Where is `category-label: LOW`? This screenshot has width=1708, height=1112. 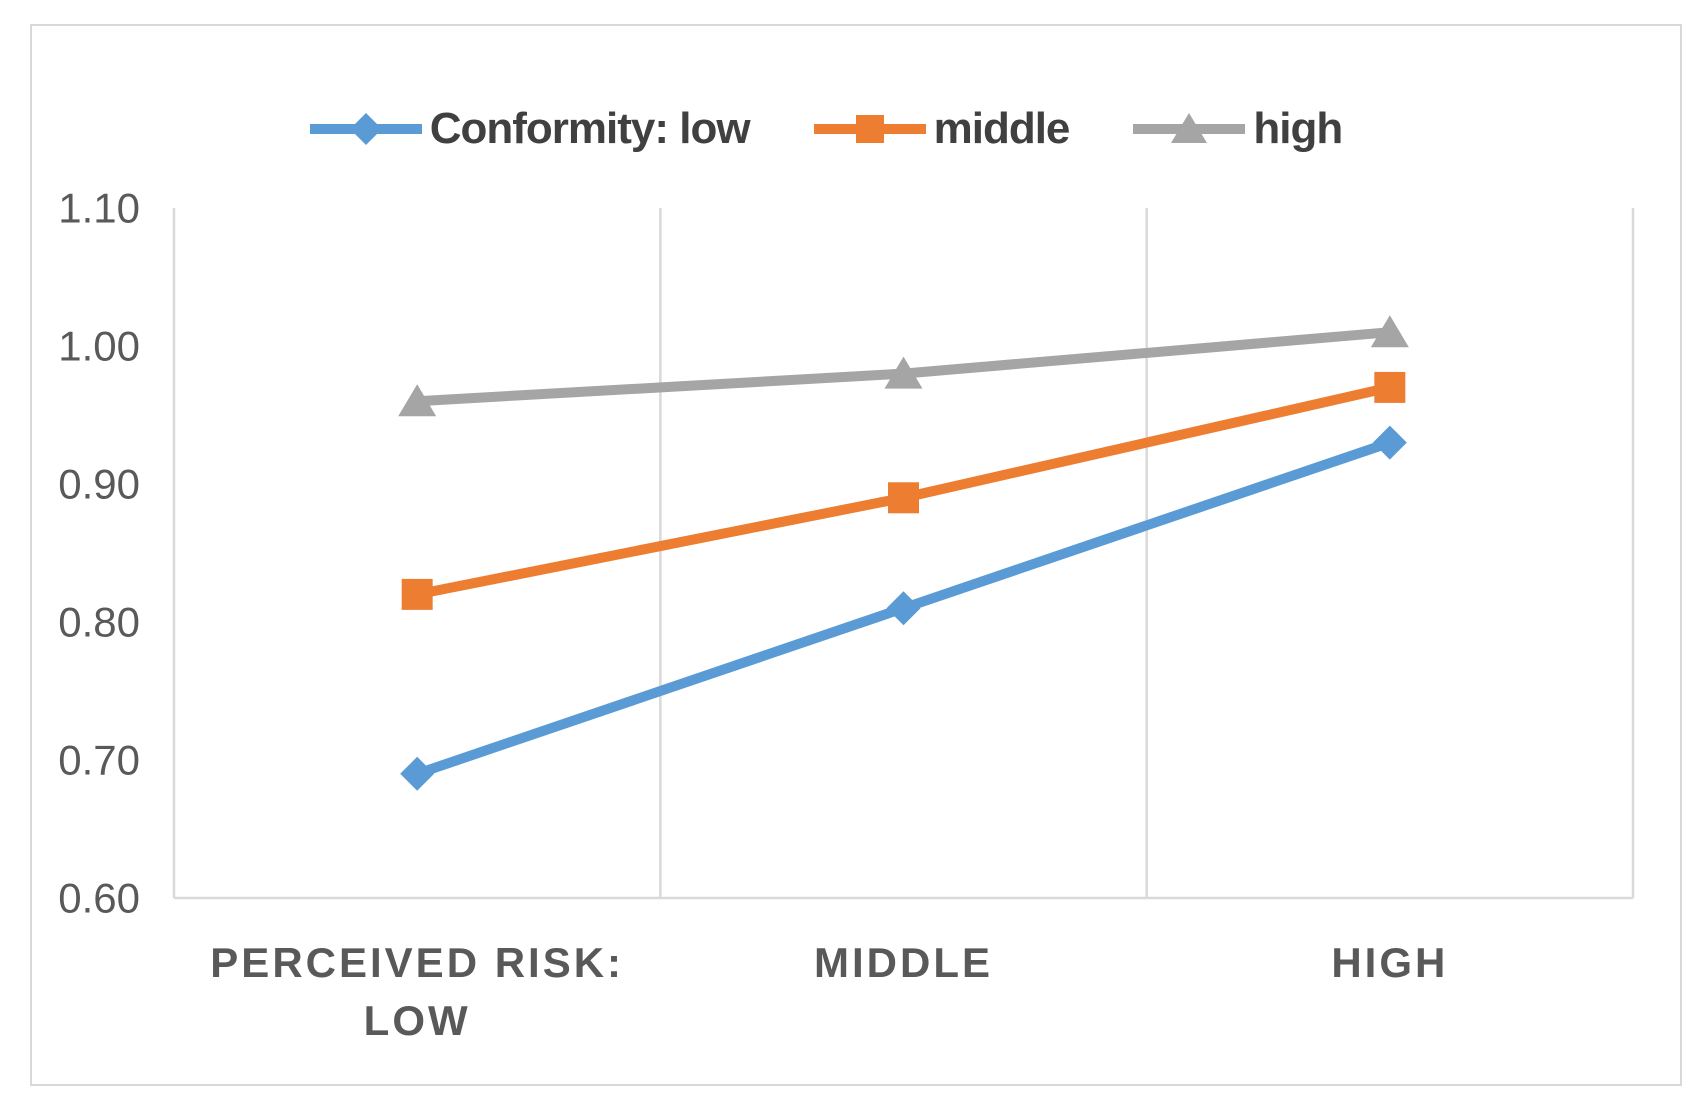
category-label: LOW is located at coordinates (417, 1020).